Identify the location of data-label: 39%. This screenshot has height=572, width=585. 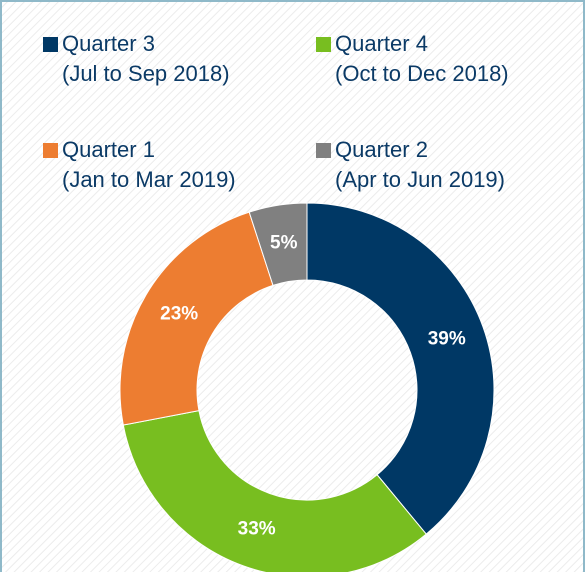
(447, 339).